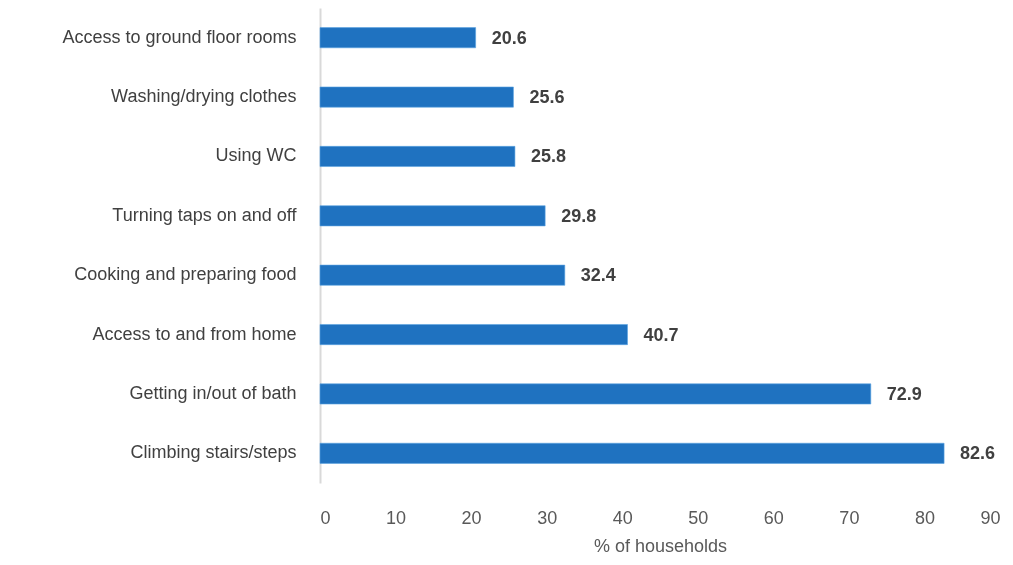 This screenshot has height=565, width=1013. I want to click on data-label: 40.7, so click(661, 334).